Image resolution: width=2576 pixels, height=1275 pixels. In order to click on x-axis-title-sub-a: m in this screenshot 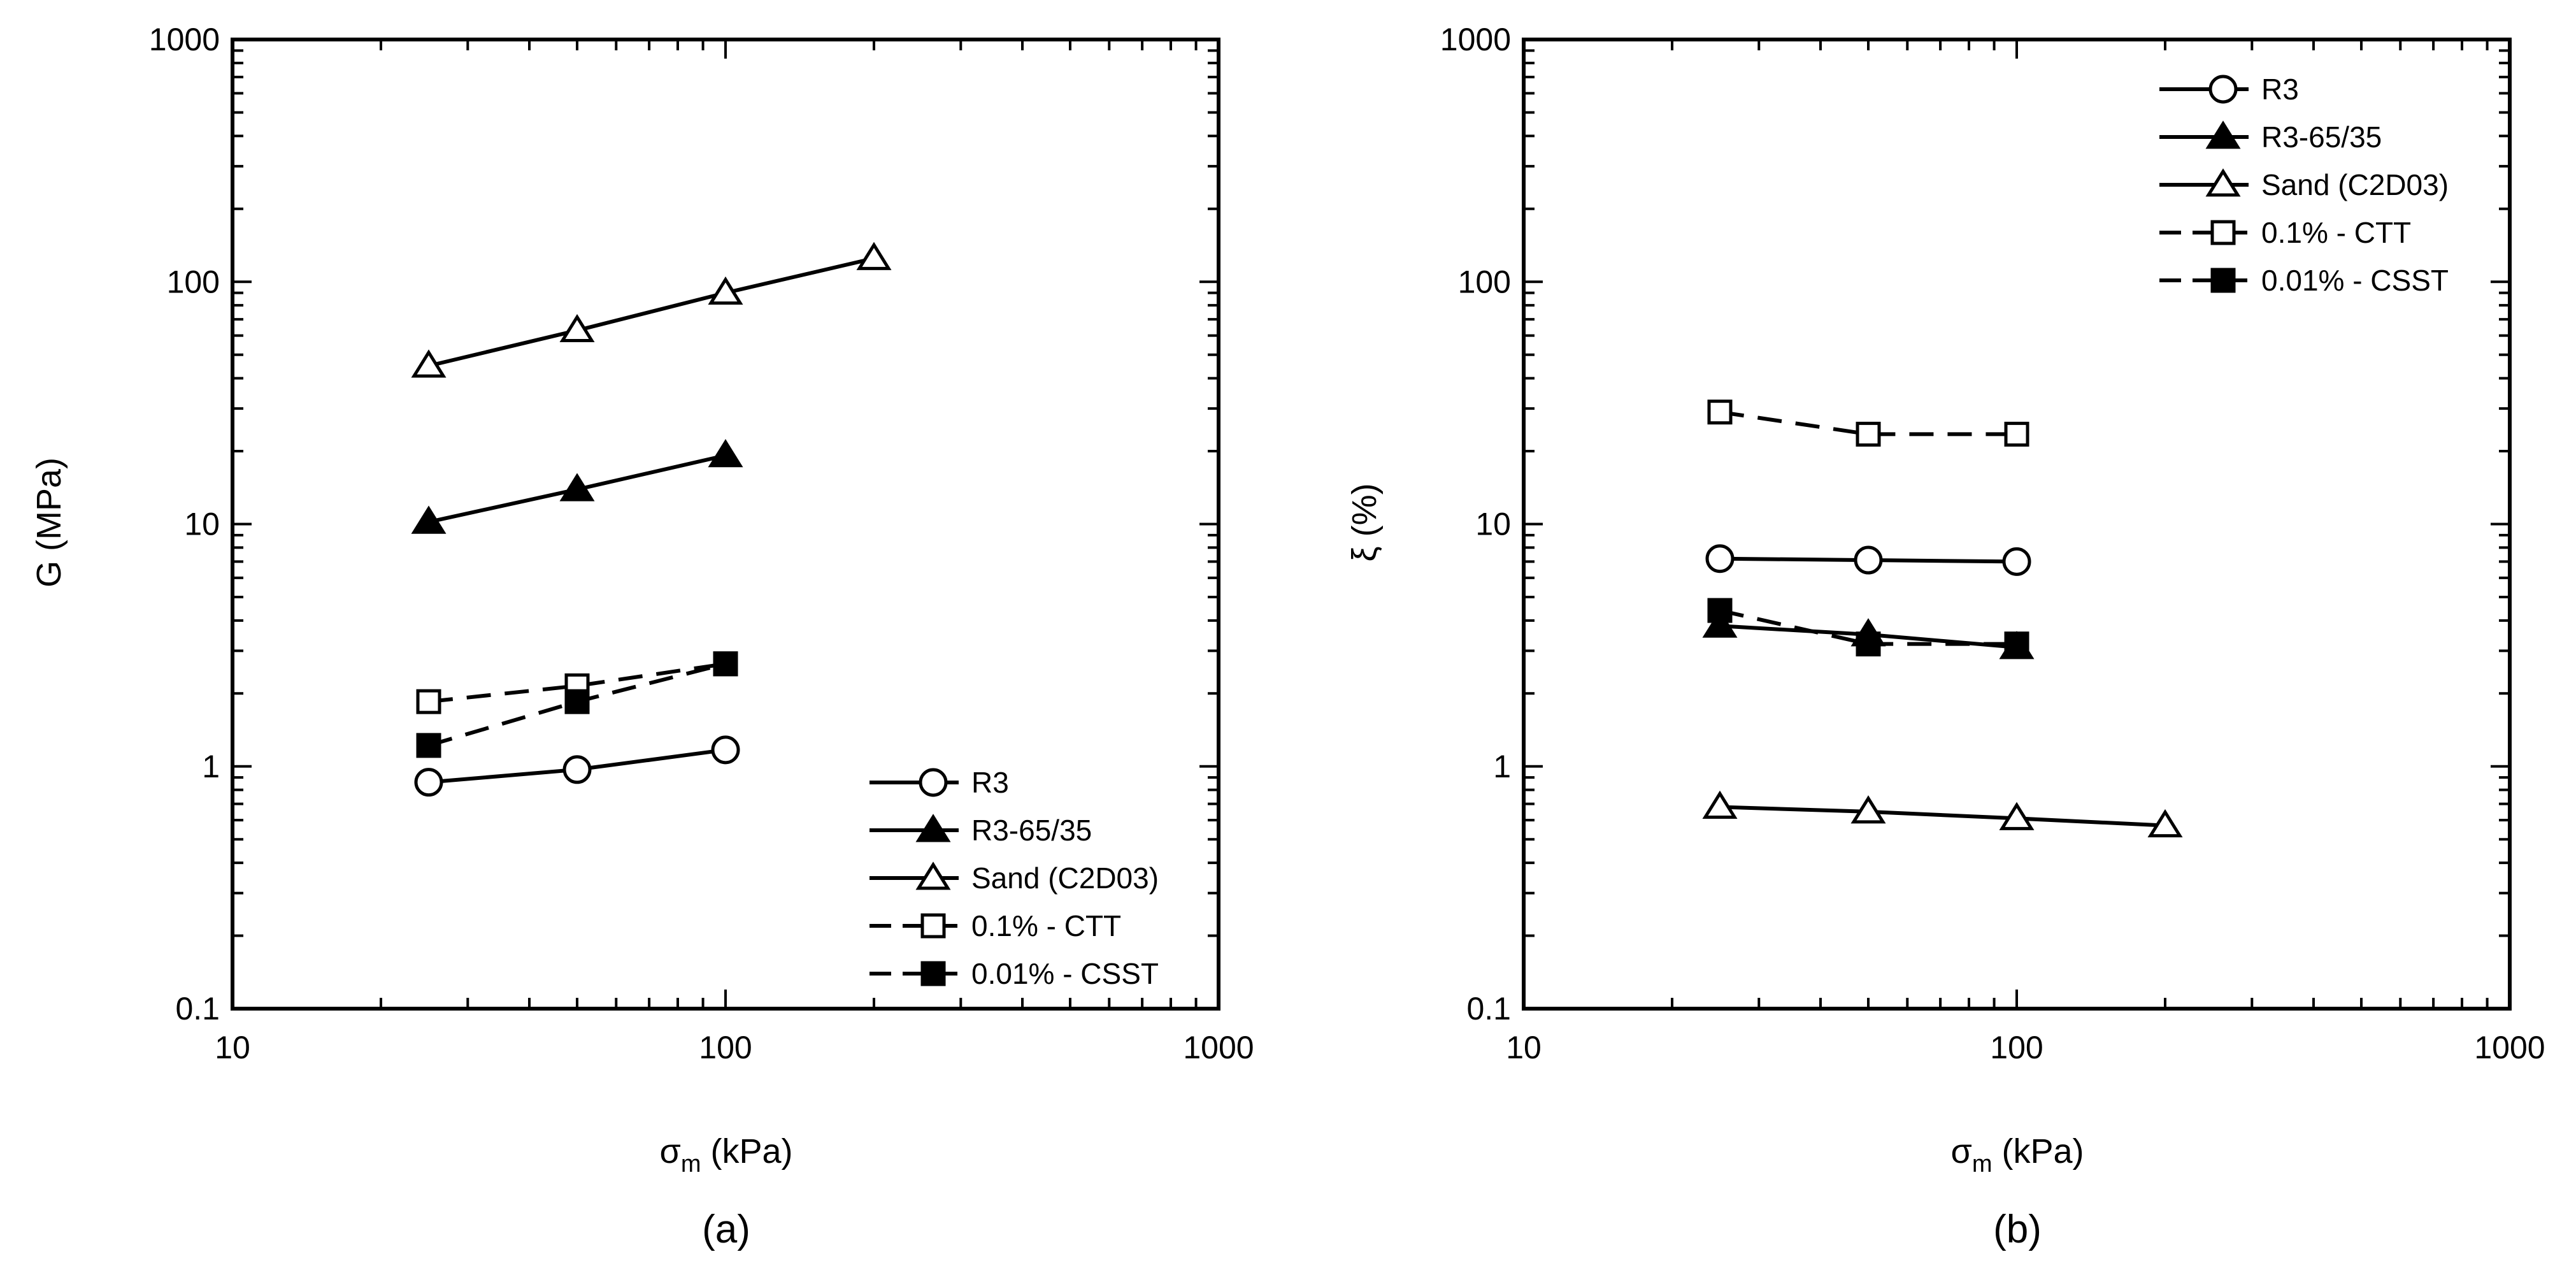, I will do `click(691, 1164)`.